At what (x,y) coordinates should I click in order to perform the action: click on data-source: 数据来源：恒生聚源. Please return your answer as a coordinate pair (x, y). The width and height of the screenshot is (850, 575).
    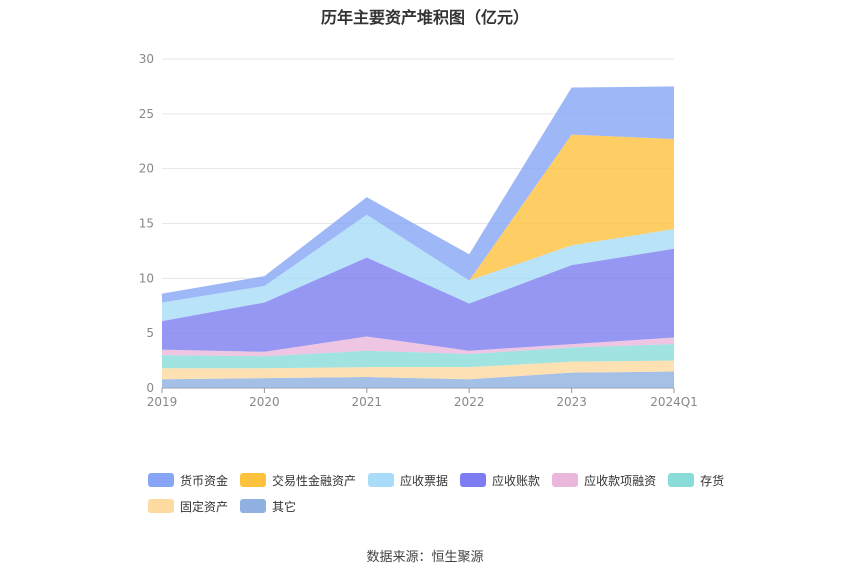
    Looking at the image, I should click on (425, 557).